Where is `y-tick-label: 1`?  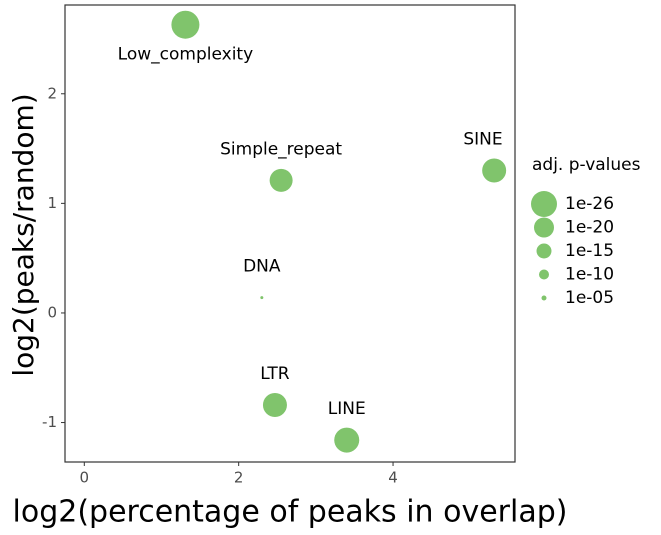
y-tick-label: 1 is located at coordinates (52, 203).